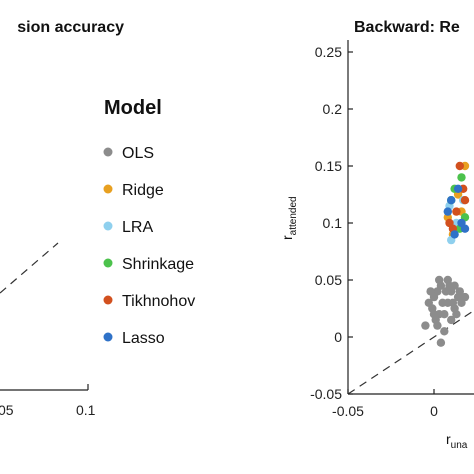  Describe the element at coordinates (108, 263) in the screenshot. I see `legend-marker-shrinkage` at that location.